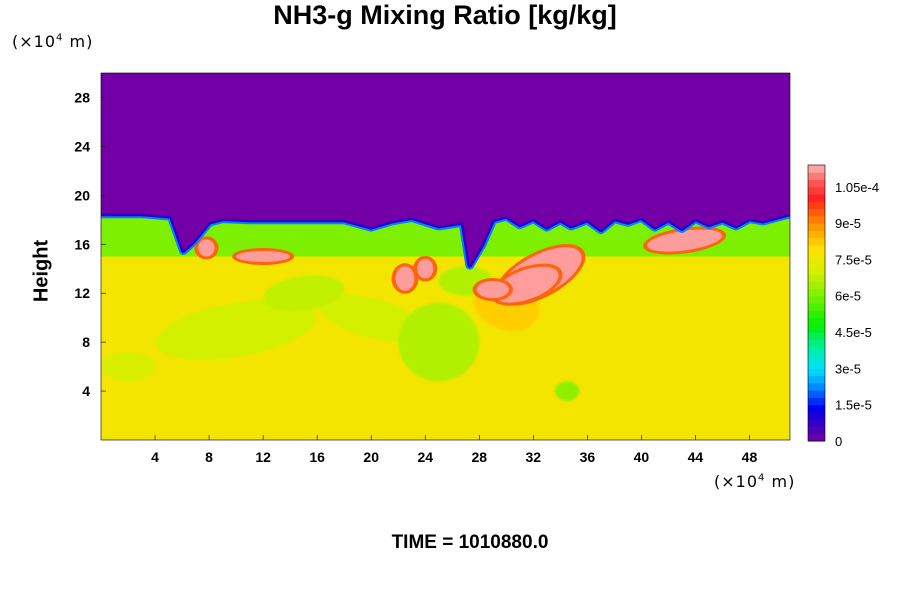 This screenshot has width=900, height=600. Describe the element at coordinates (82, 244) in the screenshot. I see `y-tick-label: 16` at that location.